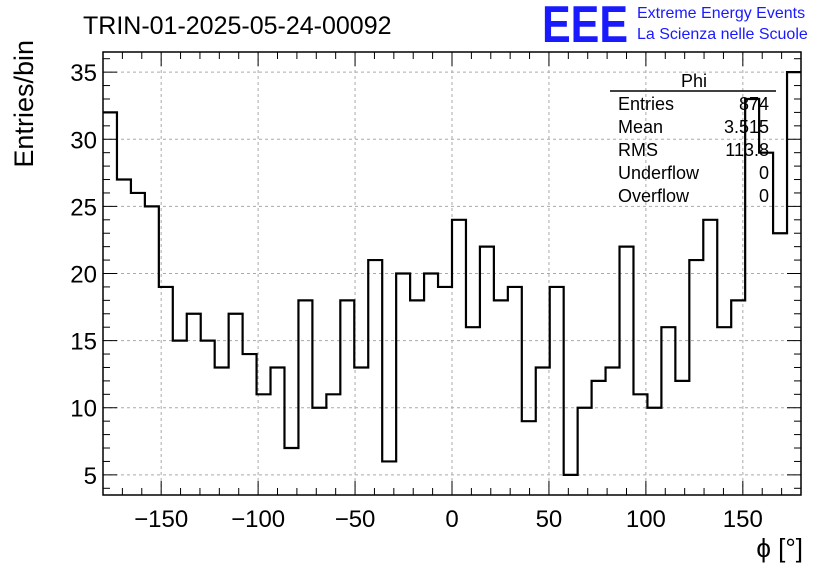 The image size is (836, 572). Describe the element at coordinates (585, 27) in the screenshot. I see `eee-logo: EEE` at that location.